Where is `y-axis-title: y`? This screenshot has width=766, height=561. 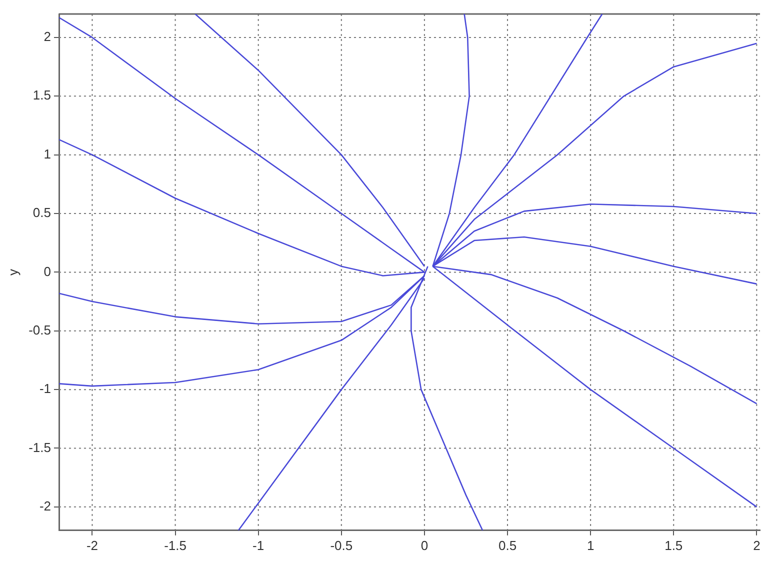 y-axis-title: y is located at coordinates (12, 272).